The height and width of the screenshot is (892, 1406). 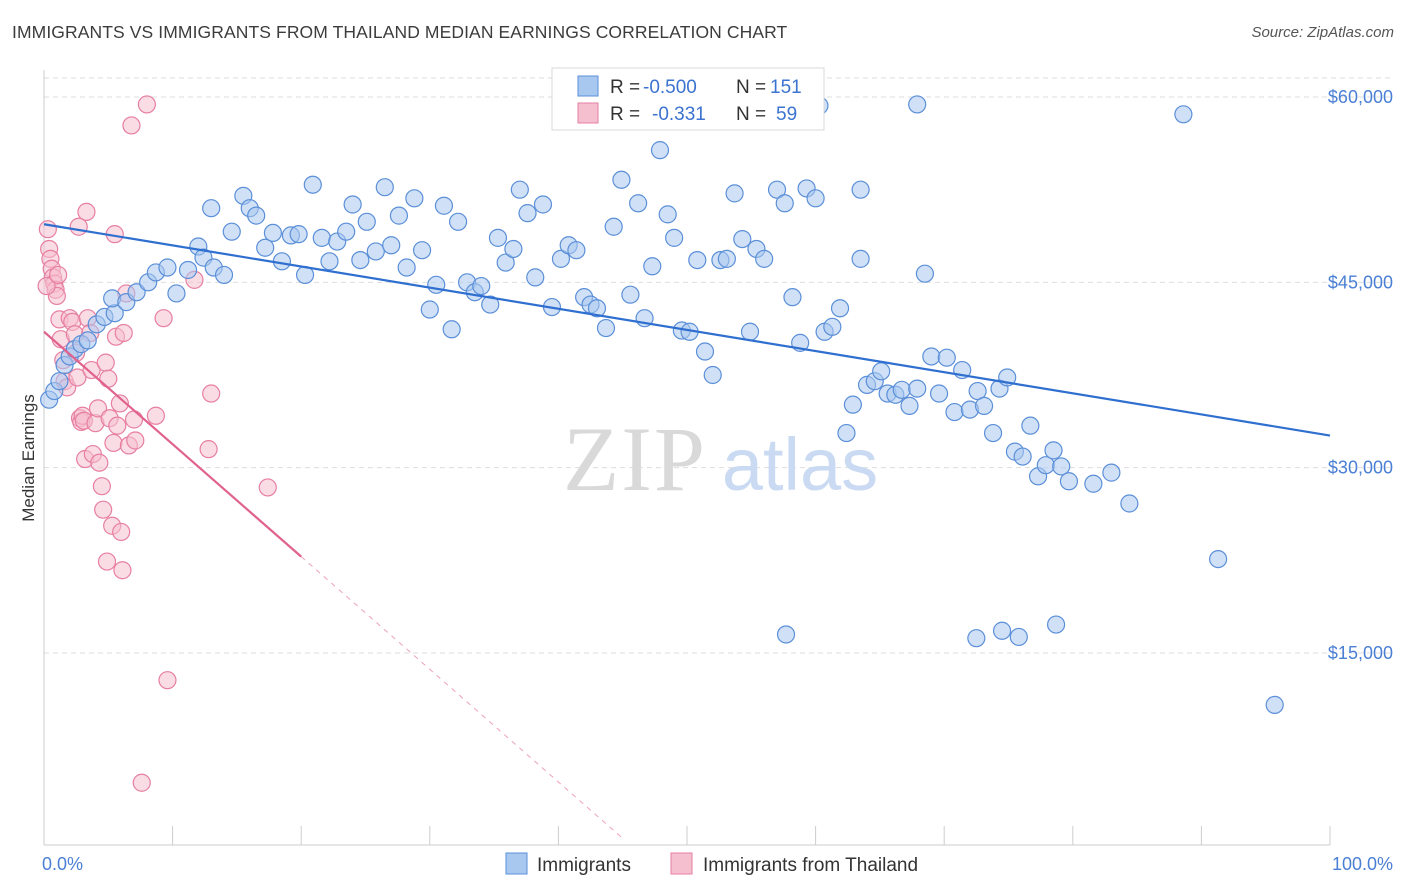 What do you see at coordinates (62, 864) in the screenshot?
I see `x-tick-label-min: 0.0%` at bounding box center [62, 864].